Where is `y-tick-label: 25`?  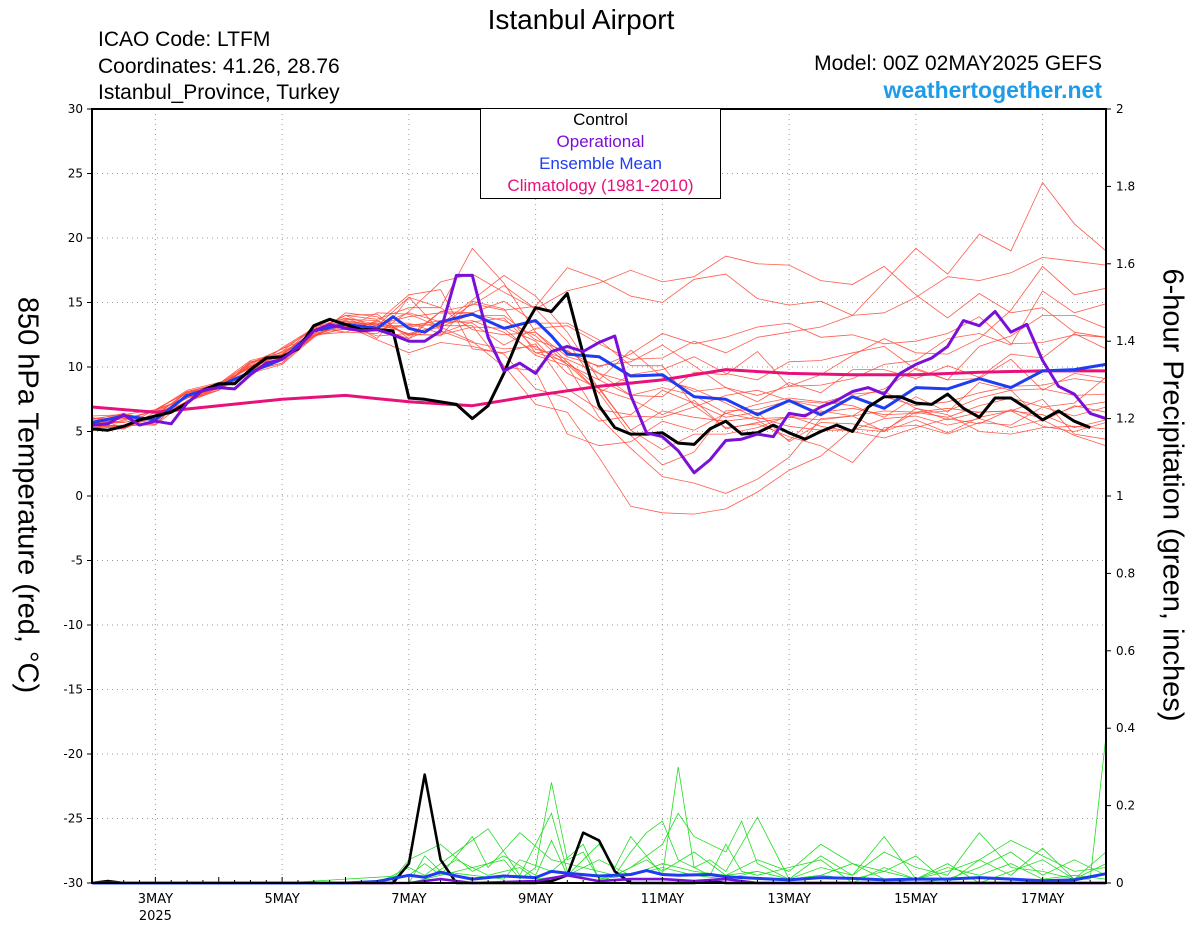
y-tick-label: 25 is located at coordinates (75, 174).